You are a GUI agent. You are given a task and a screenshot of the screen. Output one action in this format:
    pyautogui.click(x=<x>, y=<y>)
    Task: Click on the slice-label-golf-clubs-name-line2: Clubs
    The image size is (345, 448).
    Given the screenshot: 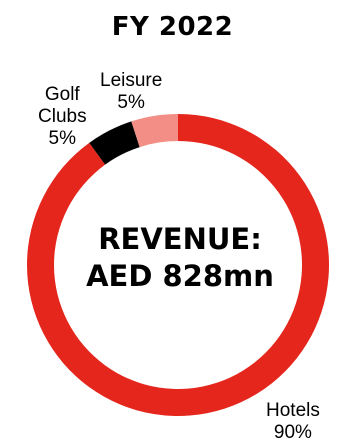 What is the action you would take?
    pyautogui.click(x=62, y=116)
    